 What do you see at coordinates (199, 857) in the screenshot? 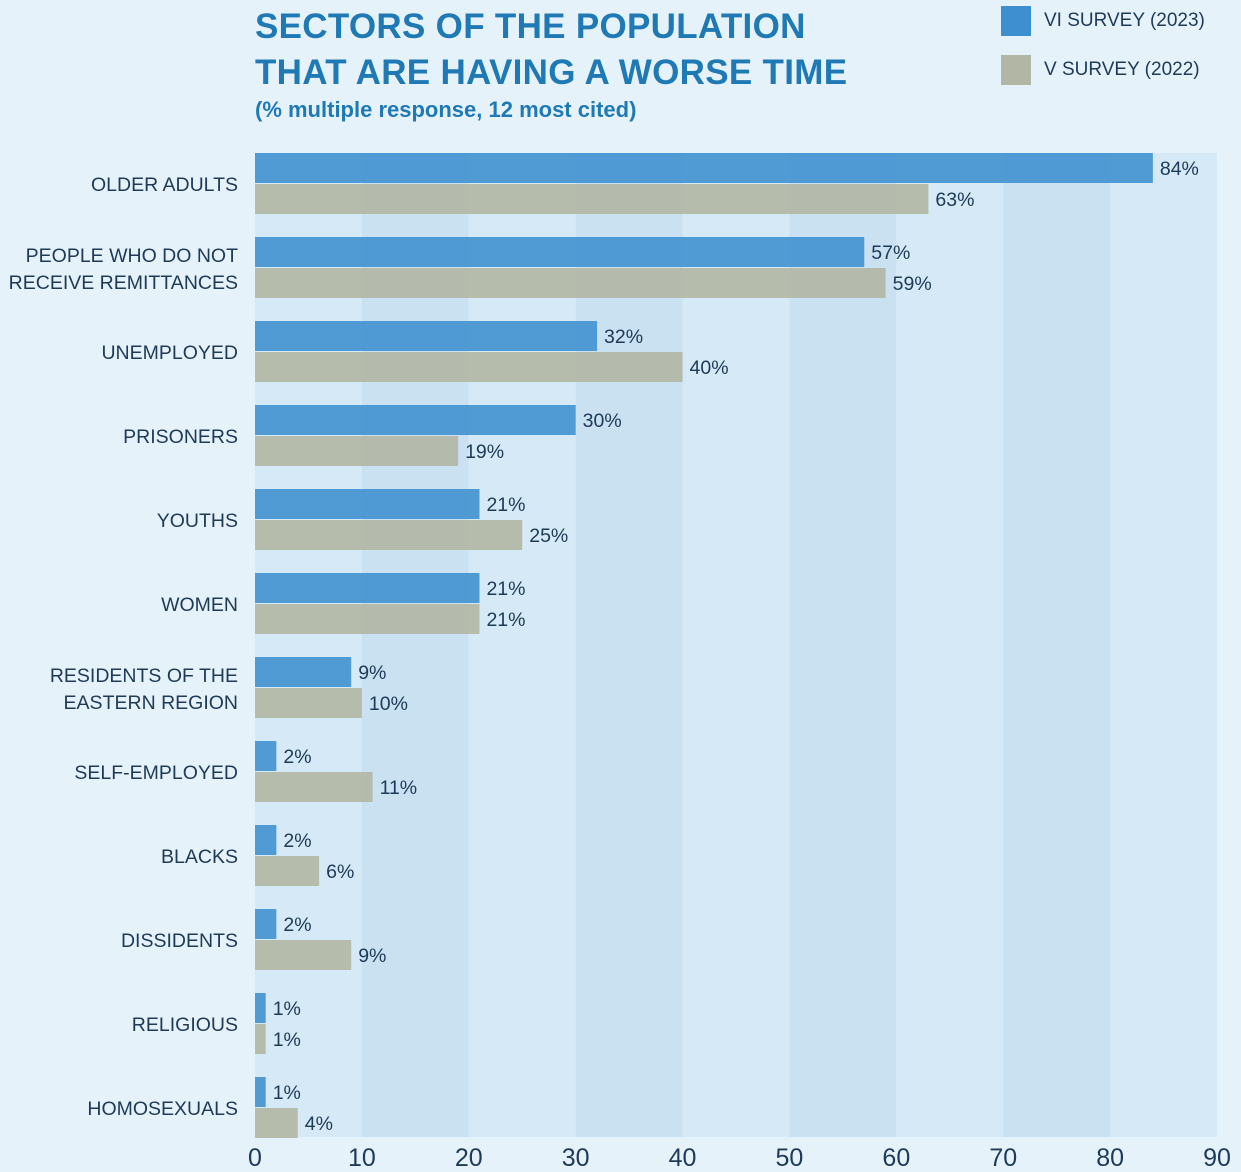
I see `category-label: BLACKS` at bounding box center [199, 857].